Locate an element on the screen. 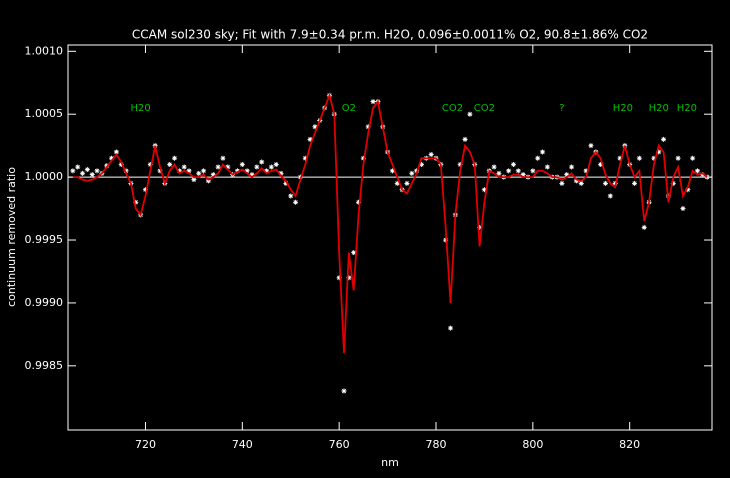  y-tick-label: 1.0010 is located at coordinates (44, 50).